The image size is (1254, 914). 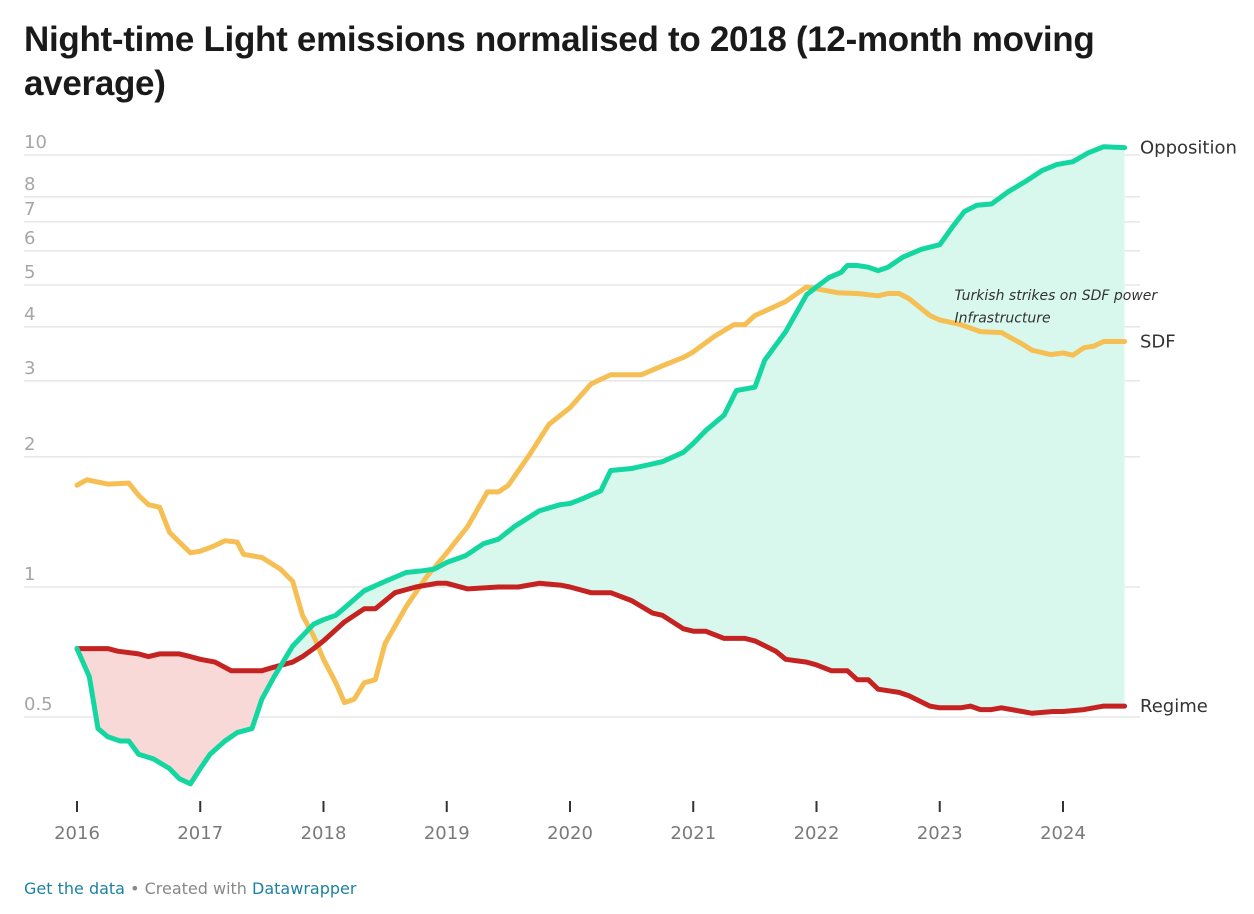 I want to click on series-label-opposition: Opposition, so click(x=1188, y=148).